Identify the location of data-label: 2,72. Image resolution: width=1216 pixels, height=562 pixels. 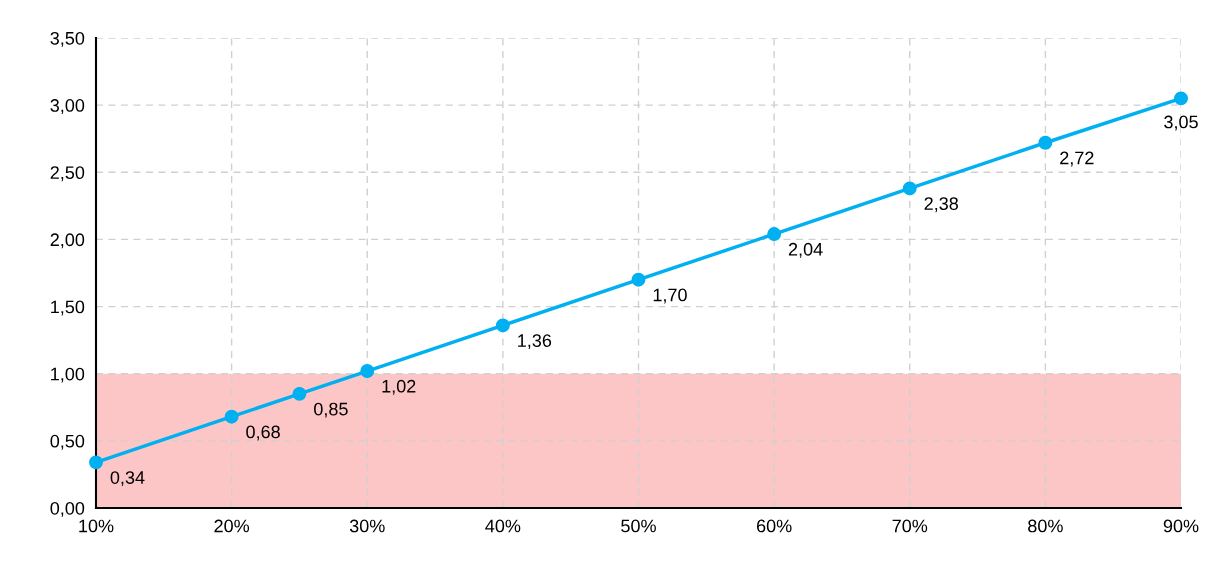
(1077, 159).